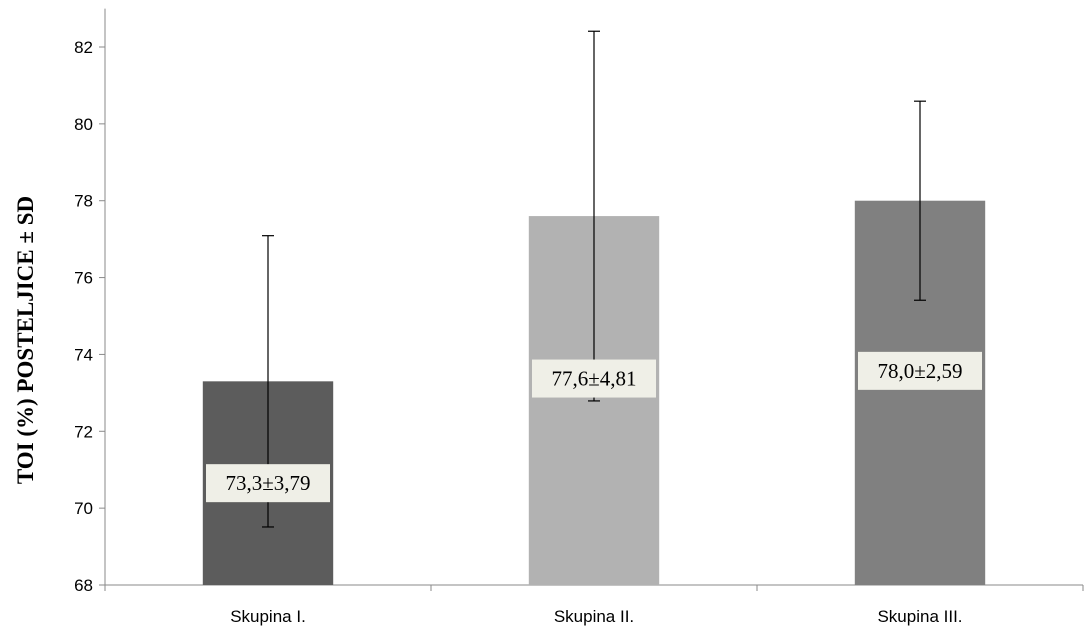 The width and height of the screenshot is (1087, 634). I want to click on x-tick-label: Skupina II., so click(594, 616).